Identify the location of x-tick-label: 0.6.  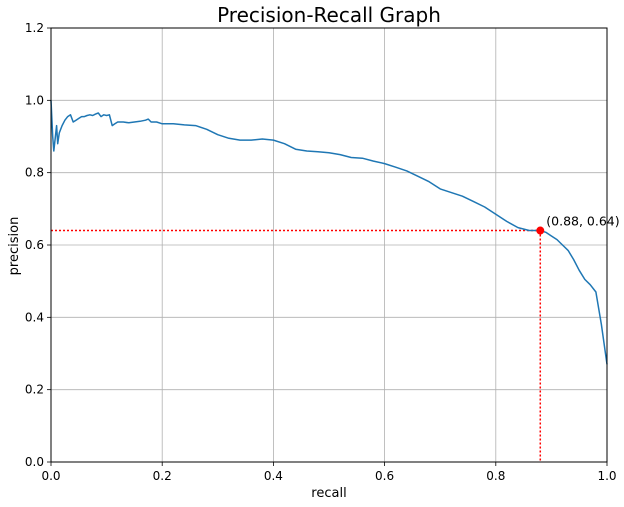
(384, 476).